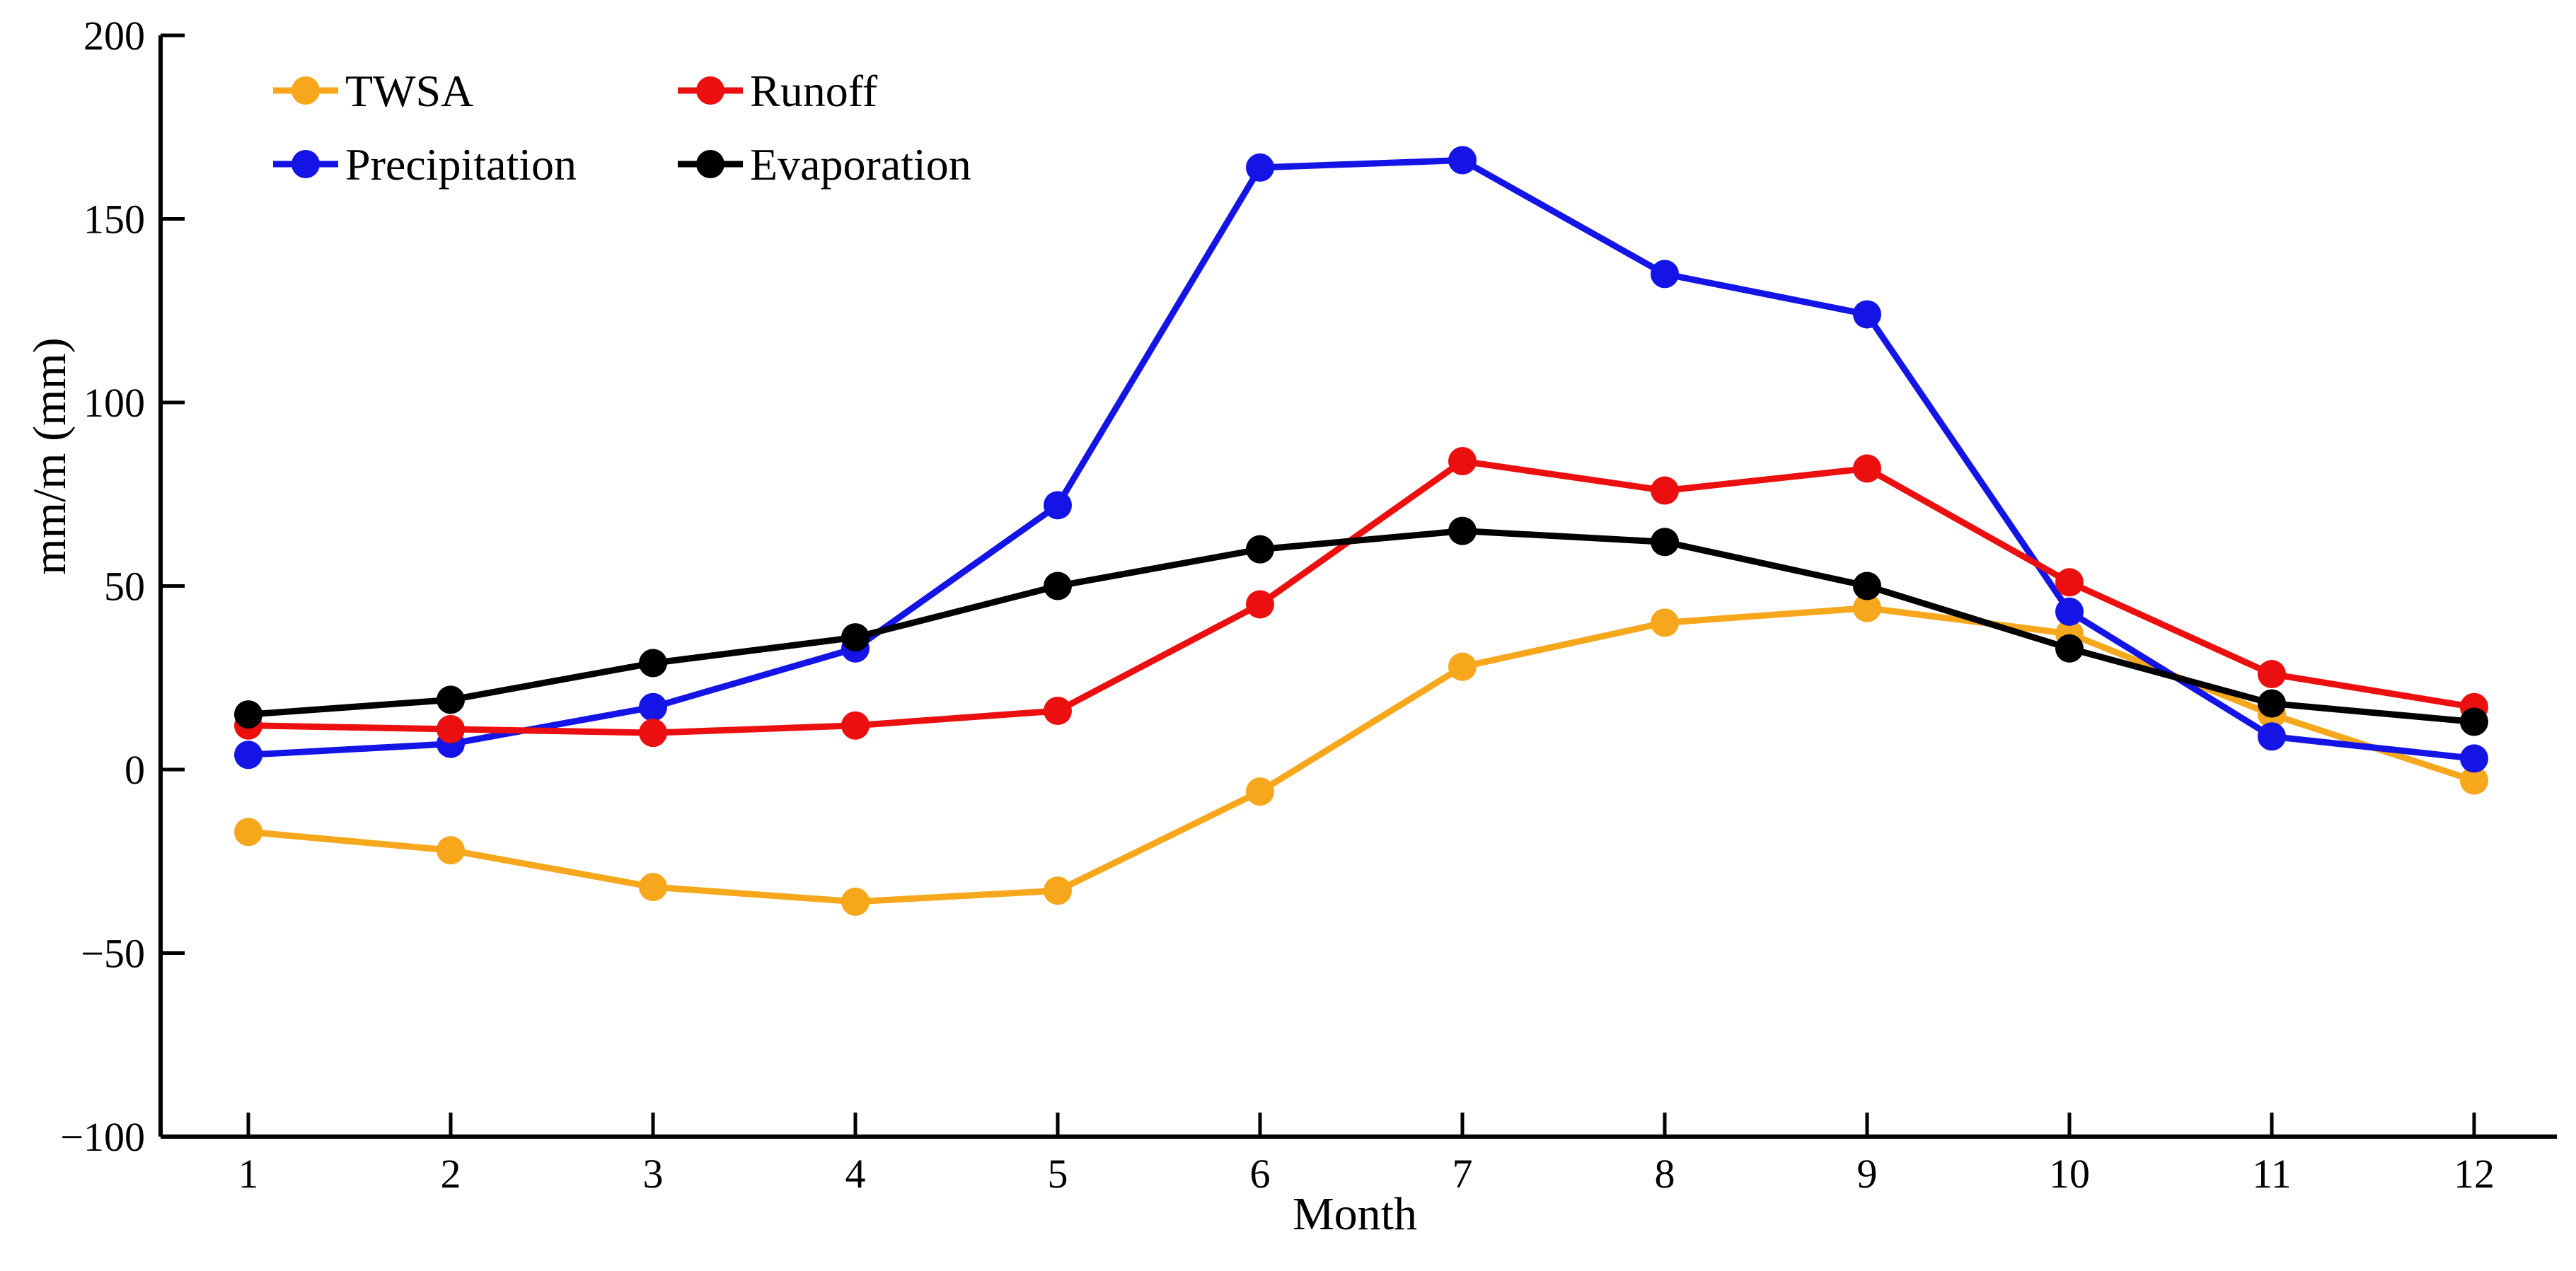 Image resolution: width=2576 pixels, height=1271 pixels. I want to click on y-tick-label: 0, so click(135, 770).